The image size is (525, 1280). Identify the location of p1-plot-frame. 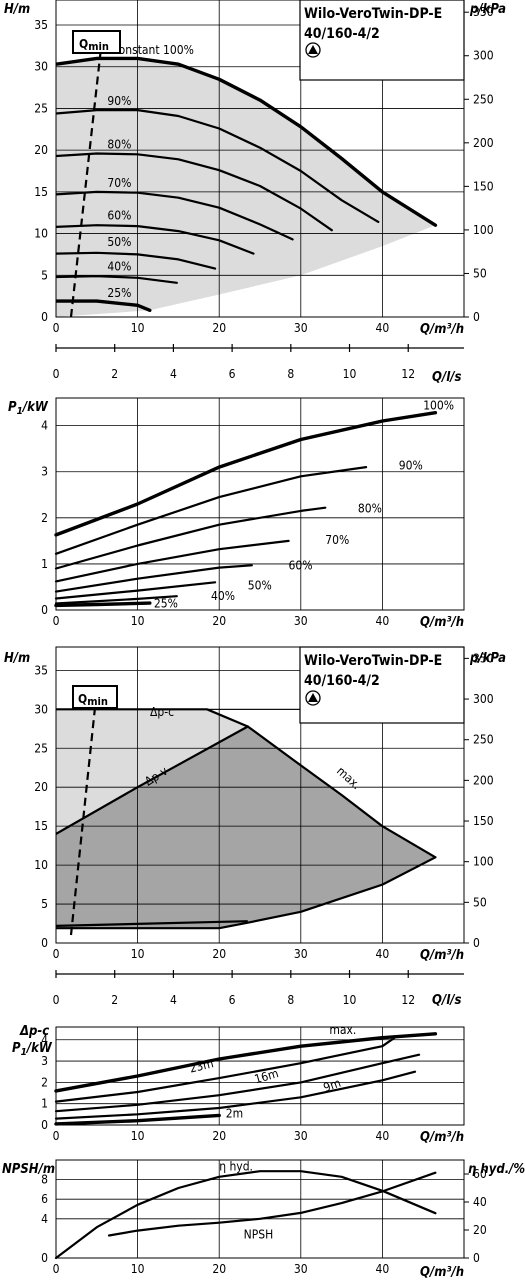
(260, 504).